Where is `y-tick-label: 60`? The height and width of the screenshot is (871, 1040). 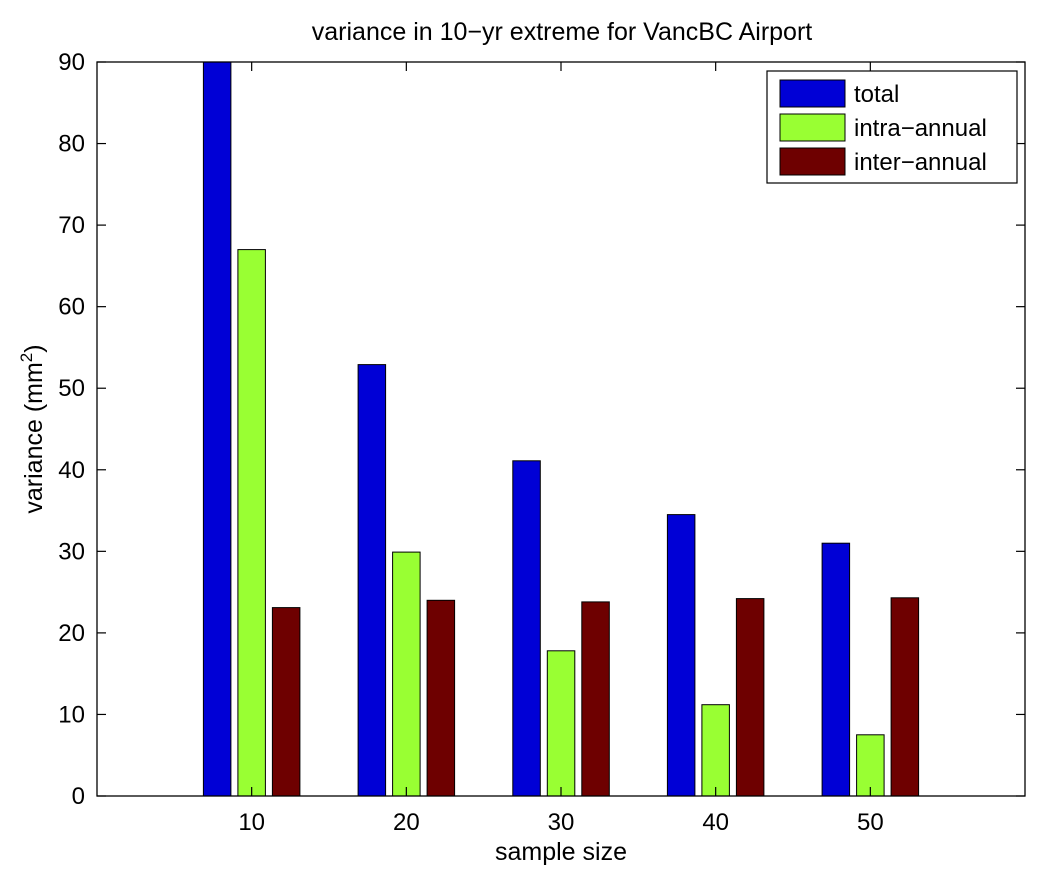
y-tick-label: 60 is located at coordinates (71, 307).